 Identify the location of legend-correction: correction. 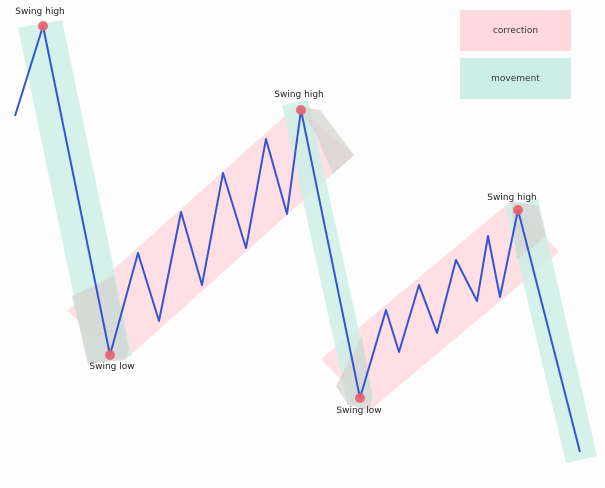
(515, 30).